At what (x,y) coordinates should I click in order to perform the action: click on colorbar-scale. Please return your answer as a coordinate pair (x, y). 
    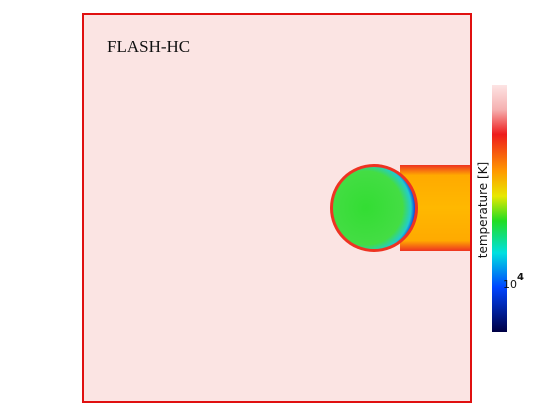
    Looking at the image, I should click on (499, 208).